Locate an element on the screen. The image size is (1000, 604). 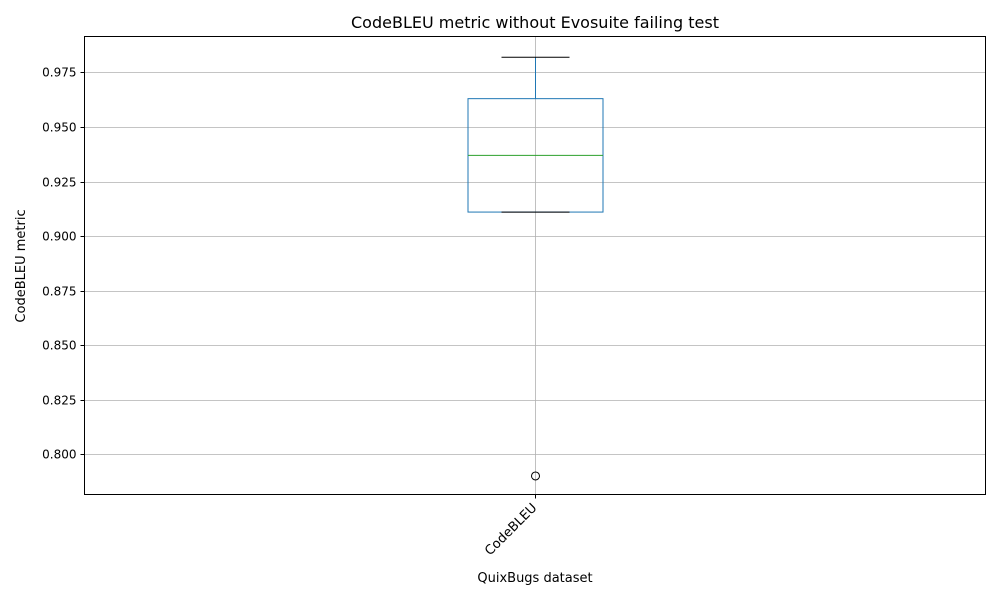
y-tick-label: 0.925 is located at coordinates (59, 183).